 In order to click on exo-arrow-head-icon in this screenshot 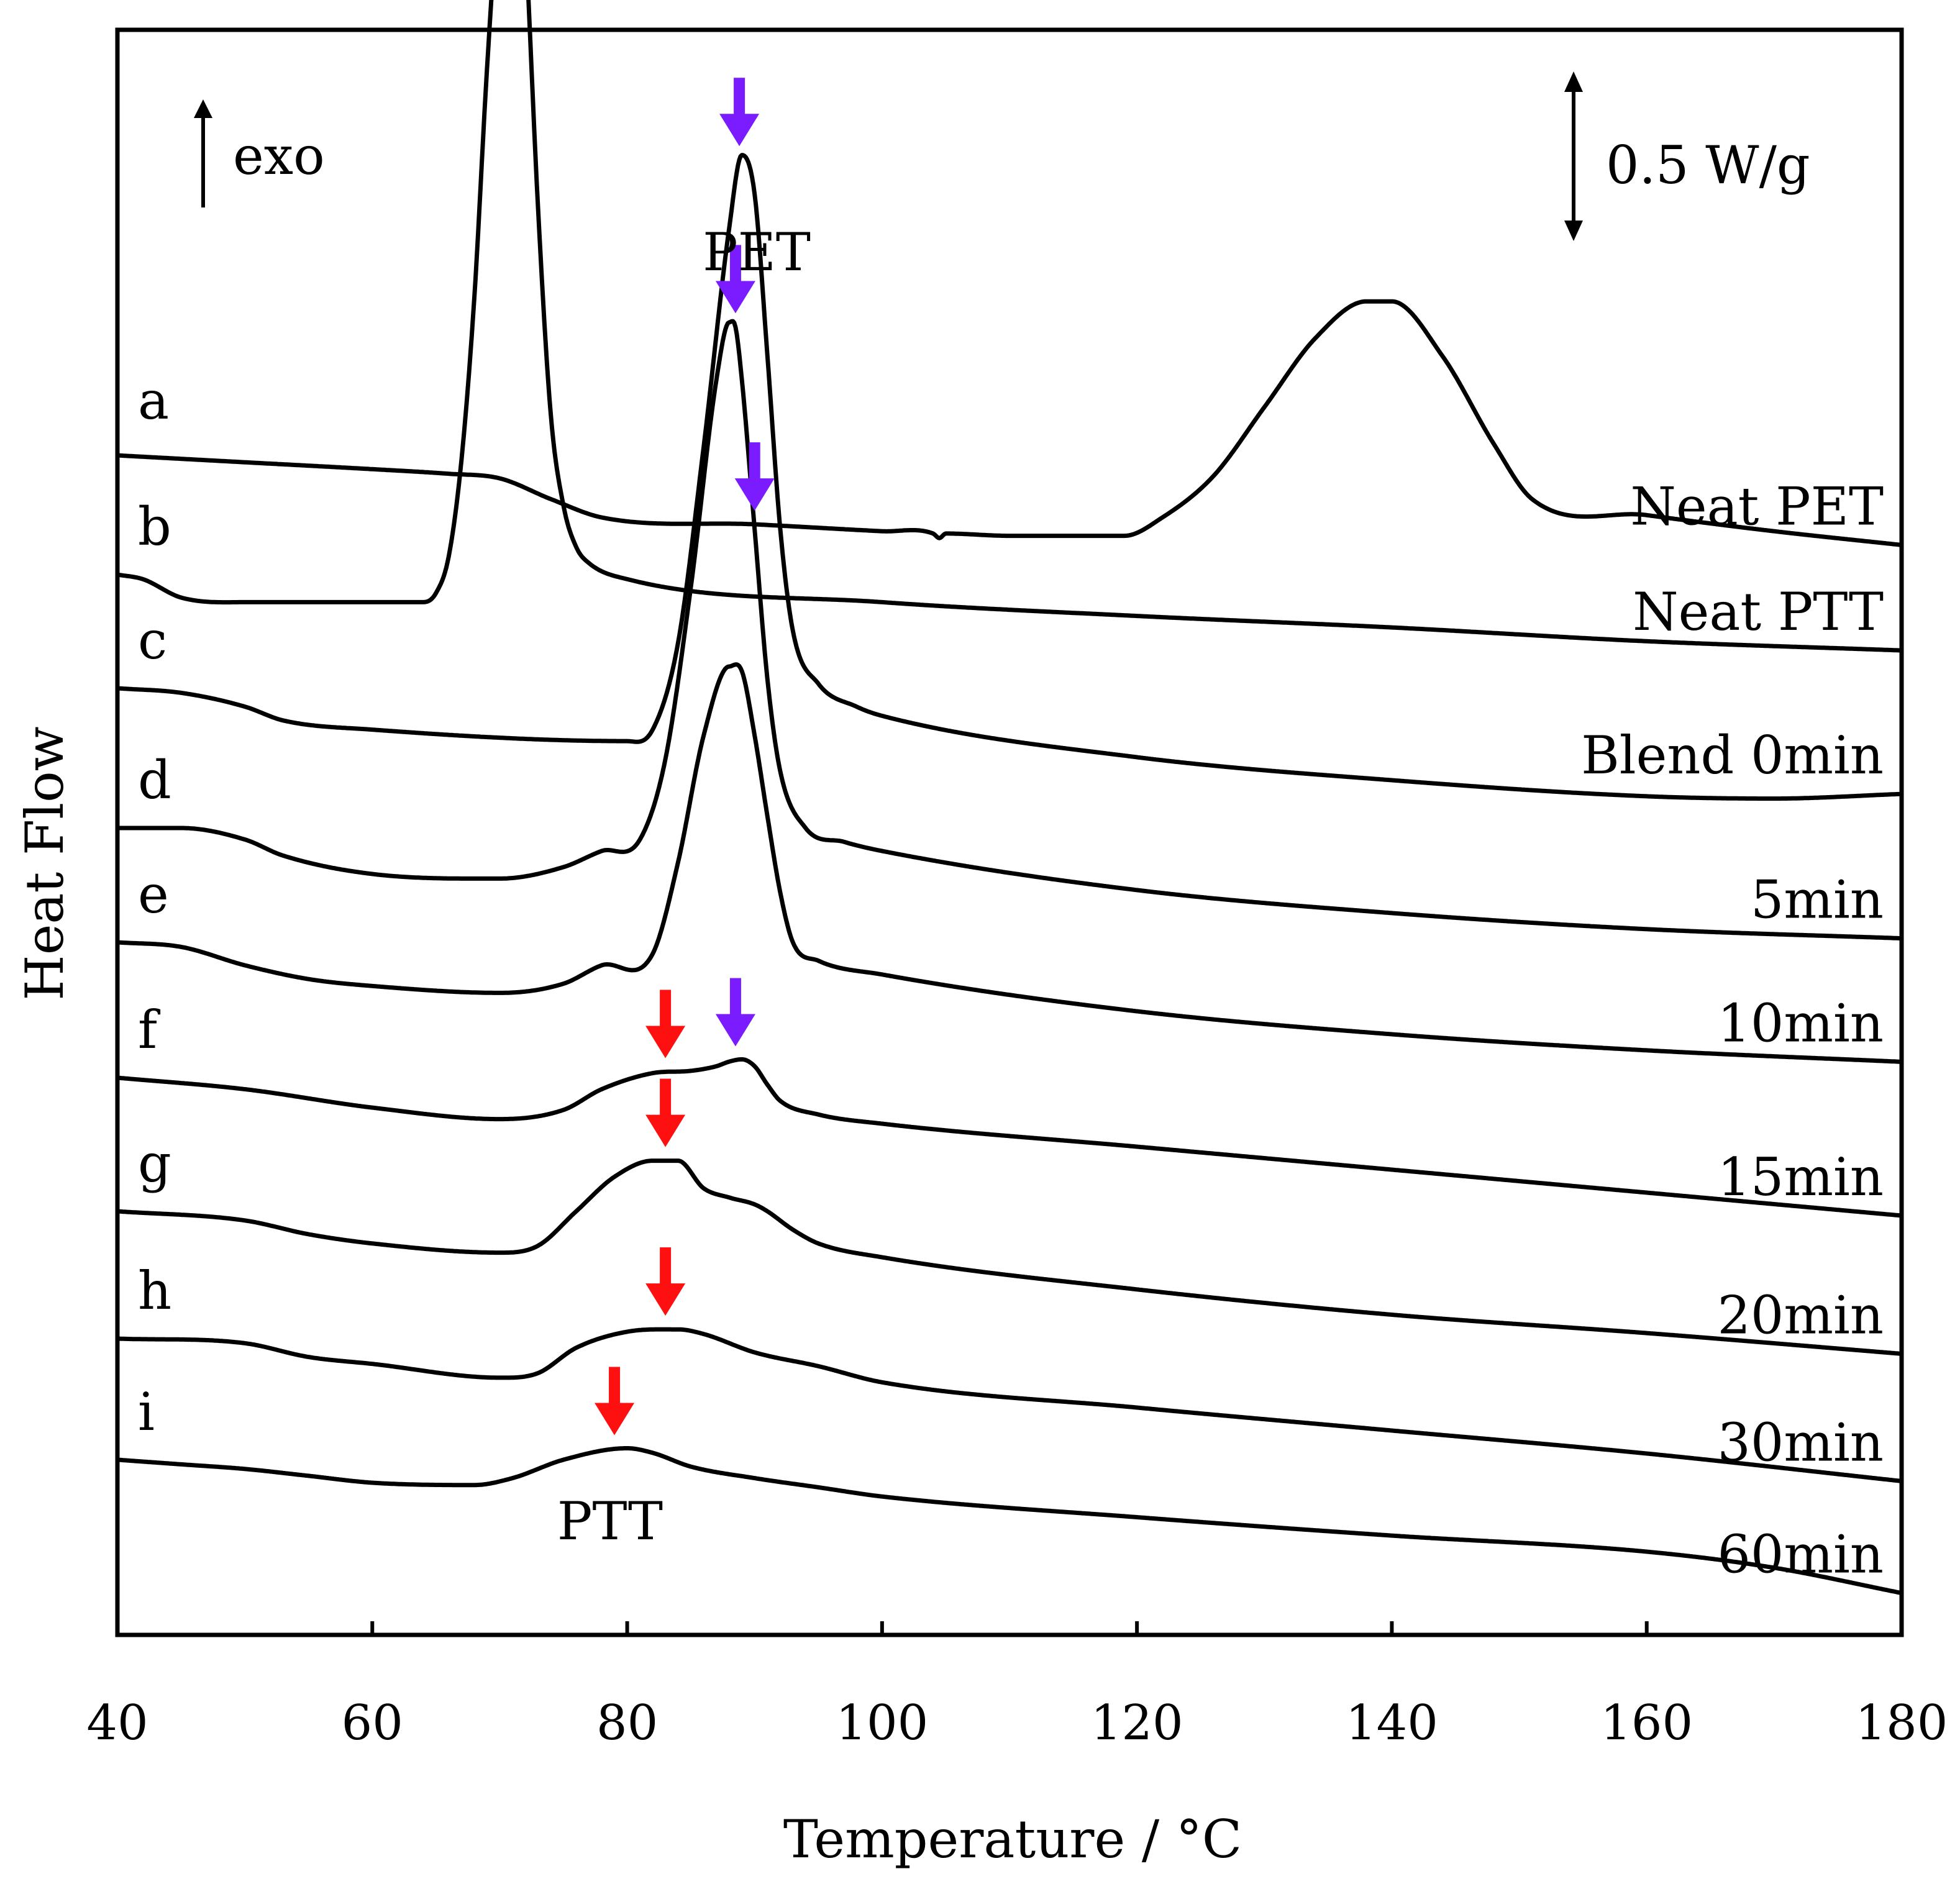, I will do `click(203, 108)`.